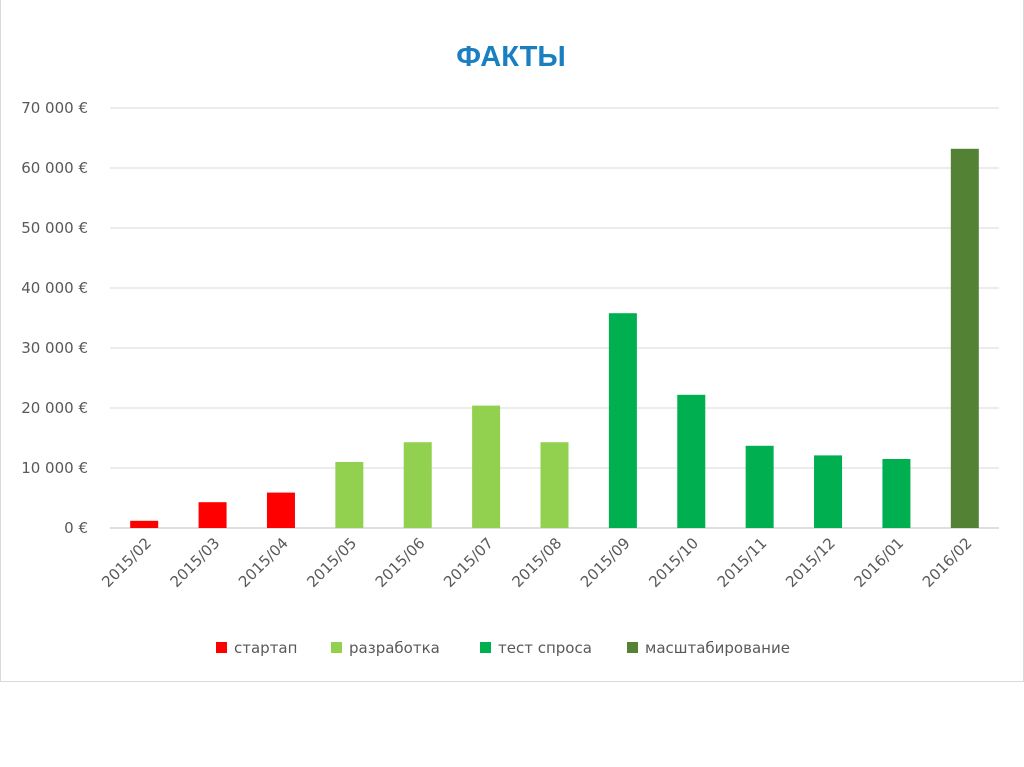 The image size is (1024, 767). I want to click on legend-label: разработка, so click(394, 648).